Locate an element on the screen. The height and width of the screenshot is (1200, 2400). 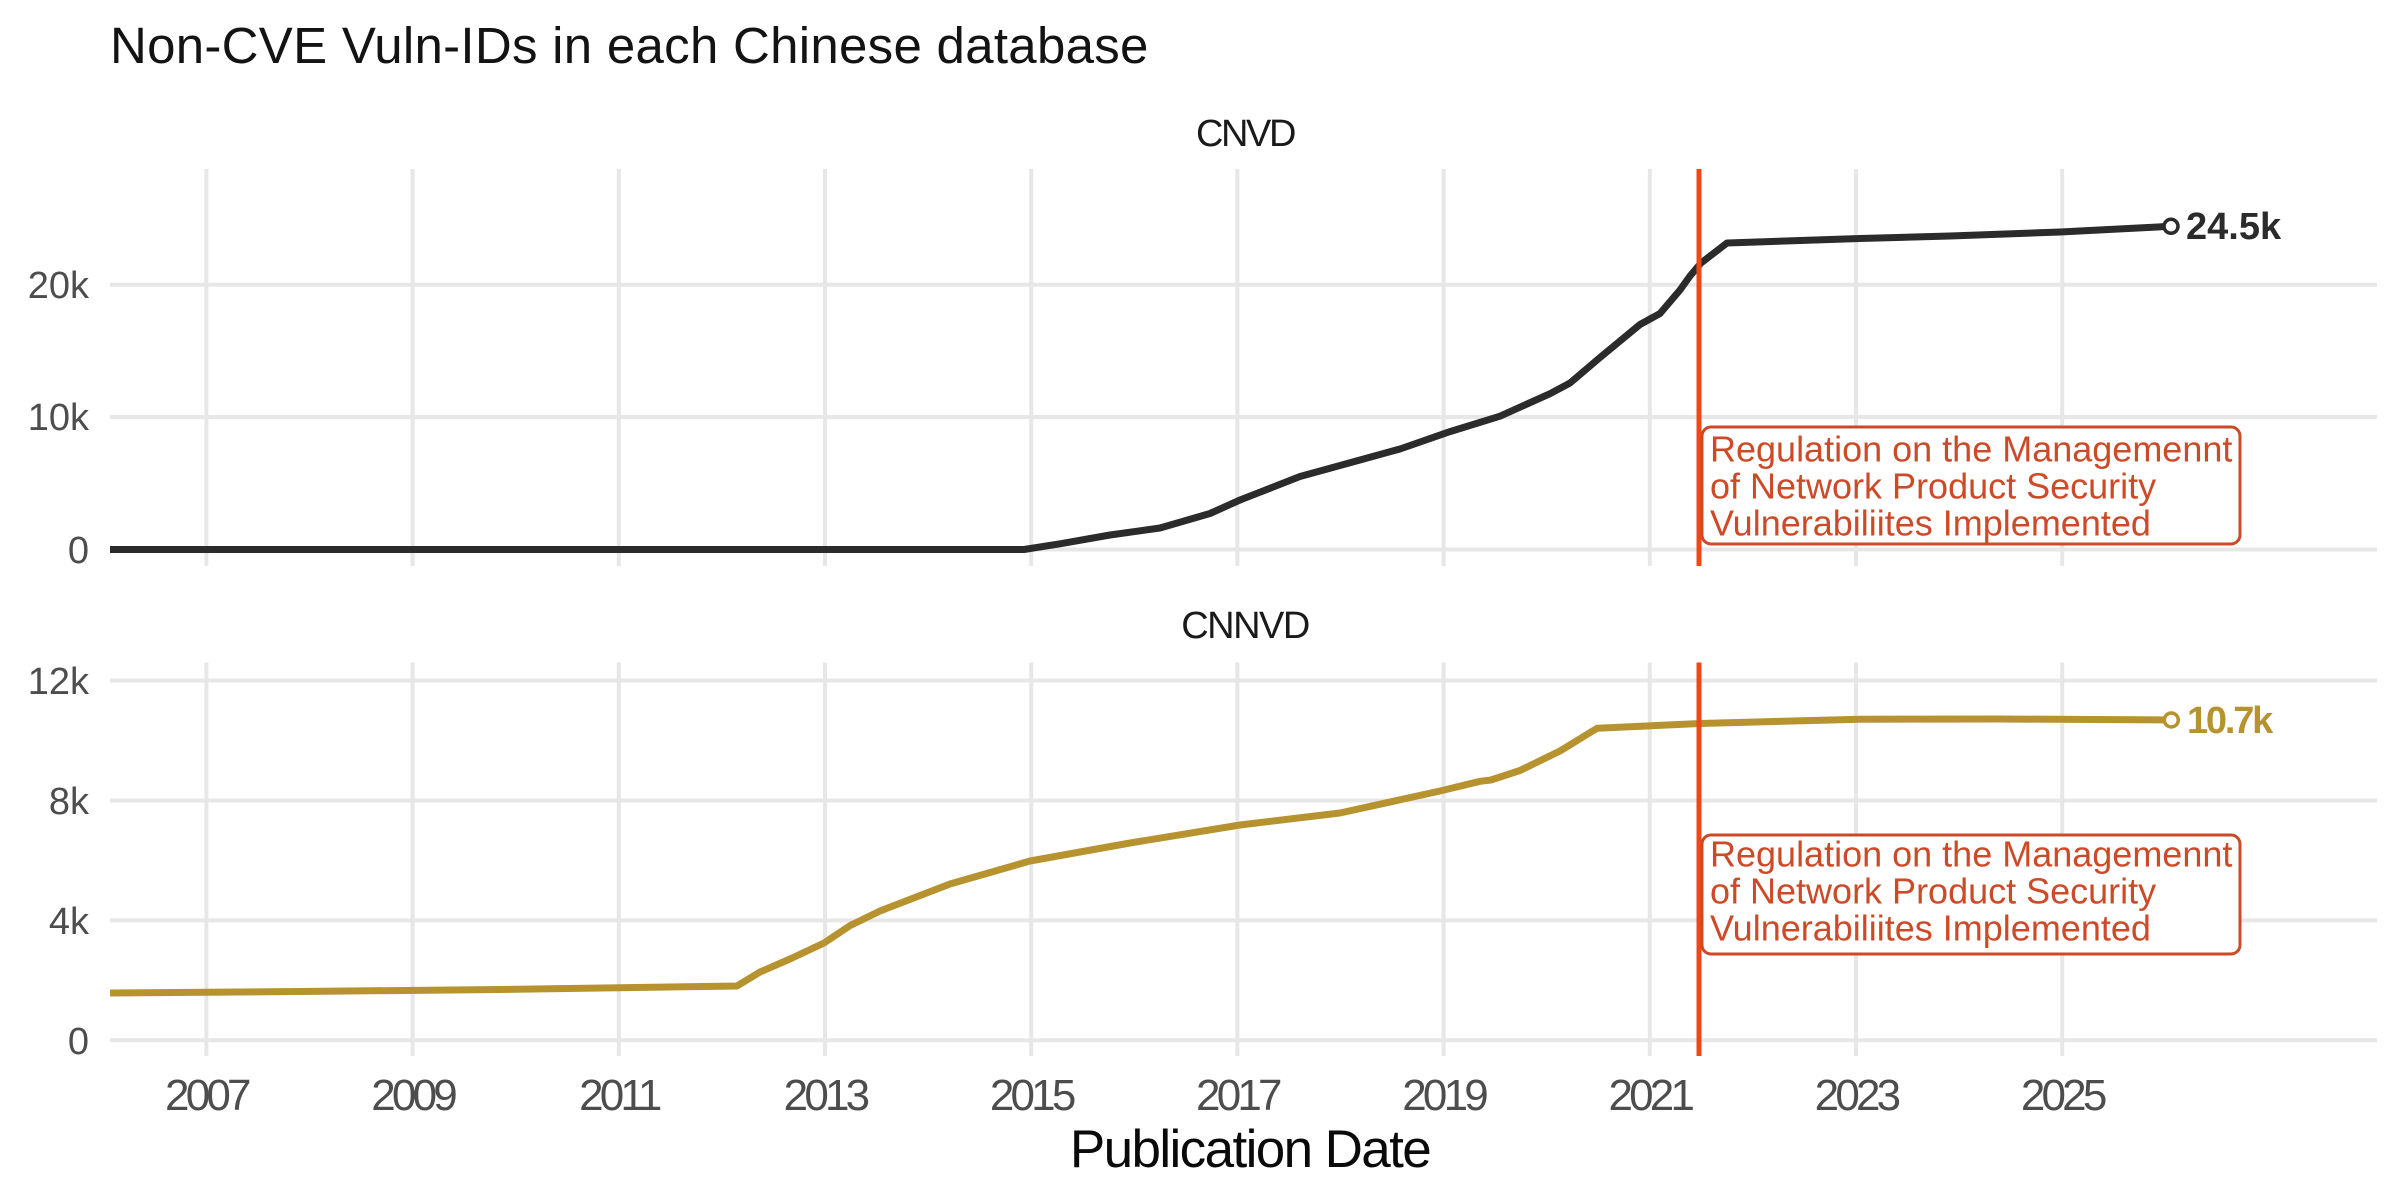
svg-text: 4k is located at coordinates (69, 922).